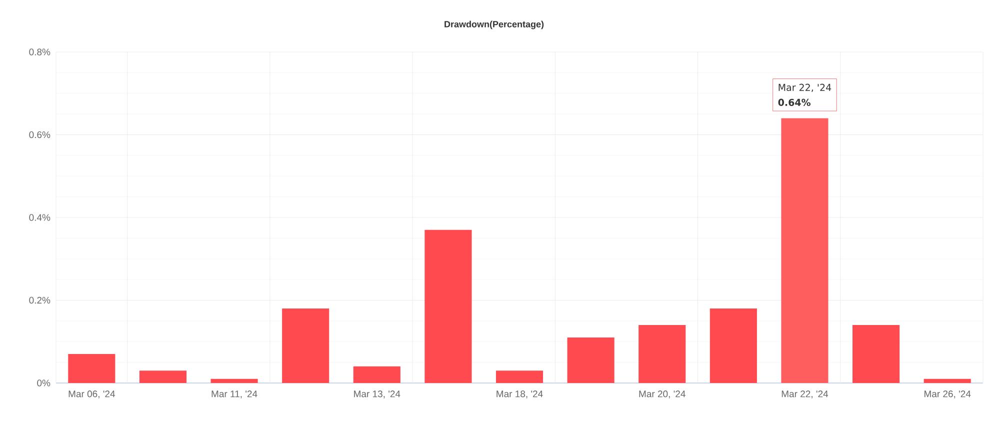 The width and height of the screenshot is (988, 435). Describe the element at coordinates (235, 394) in the screenshot. I see `x-tick-label: Mar 11, '24` at that location.